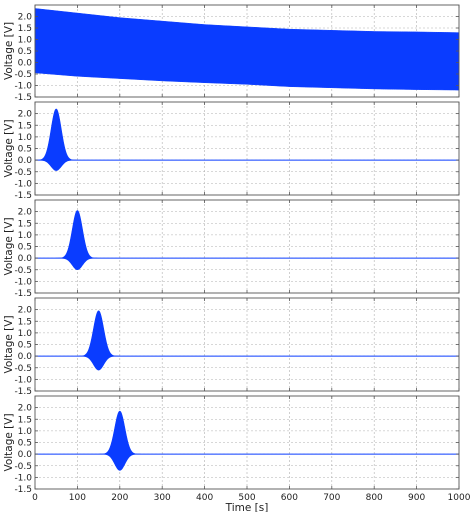 This screenshot has width=475, height=512. What do you see at coordinates (119, 498) in the screenshot?
I see `x-tick-label: 200` at bounding box center [119, 498].